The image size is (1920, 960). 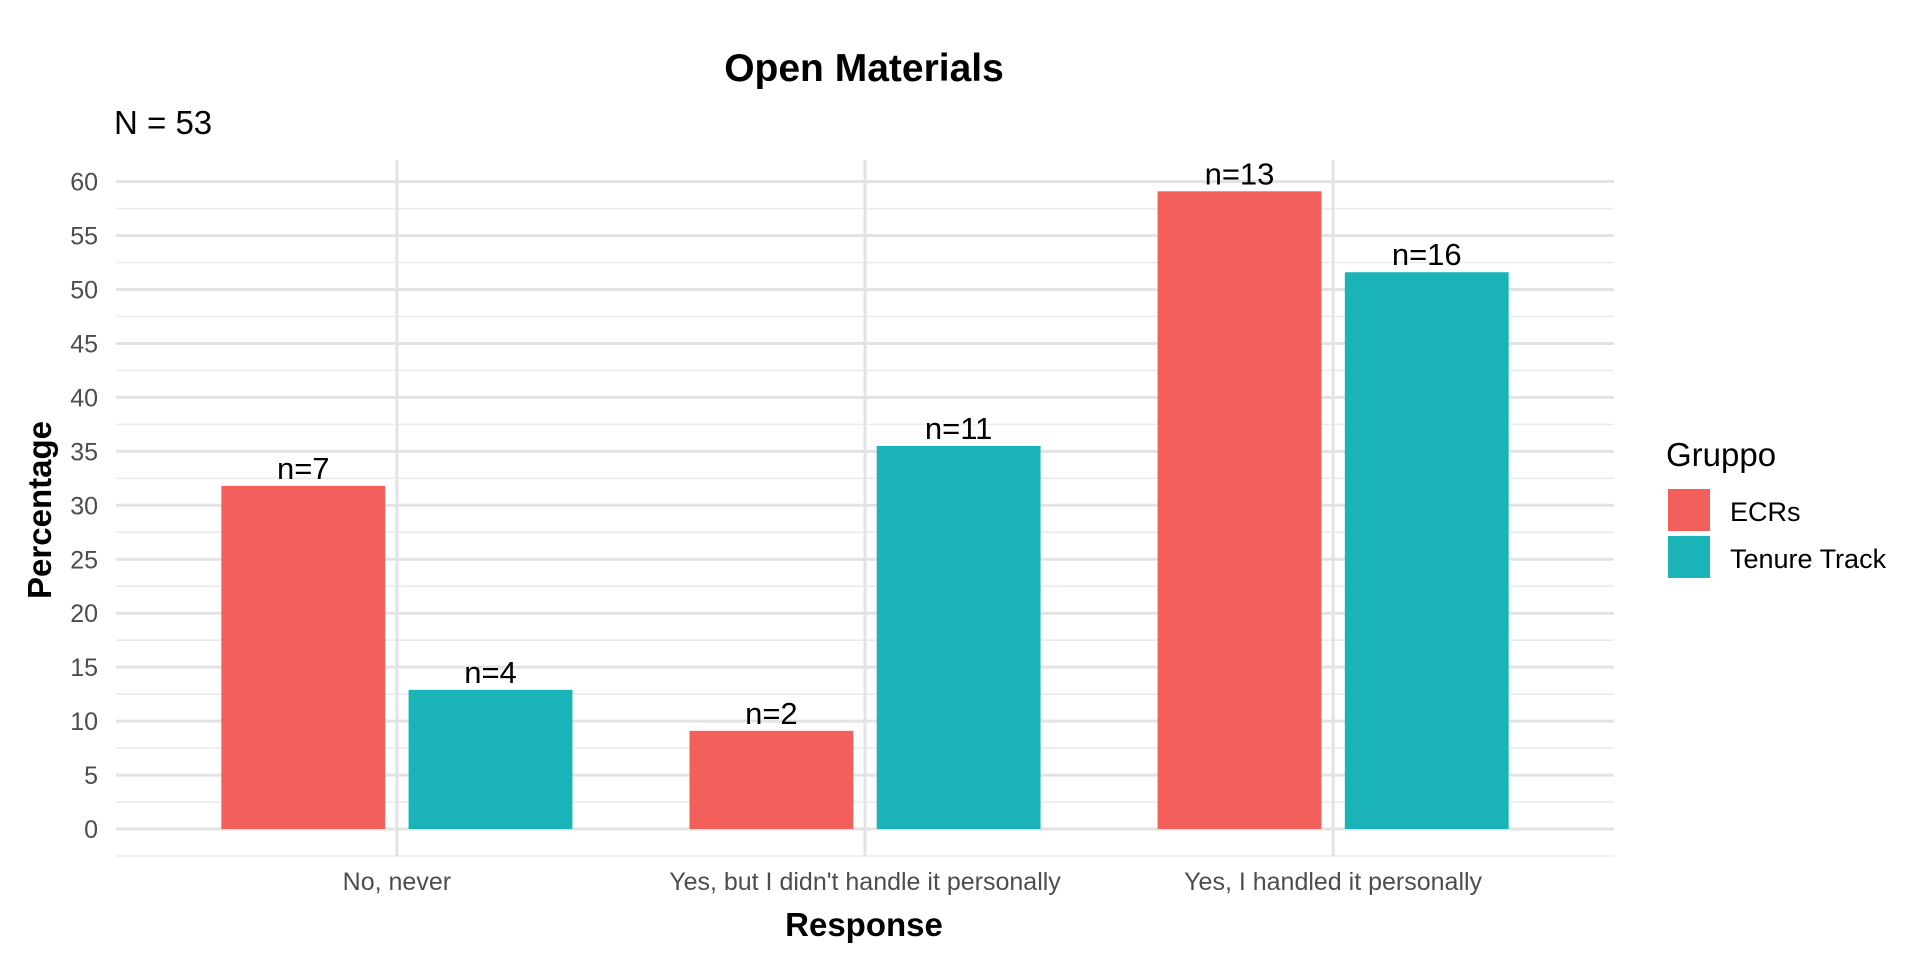 I want to click on y-tick-label: 10, so click(x=84, y=722).